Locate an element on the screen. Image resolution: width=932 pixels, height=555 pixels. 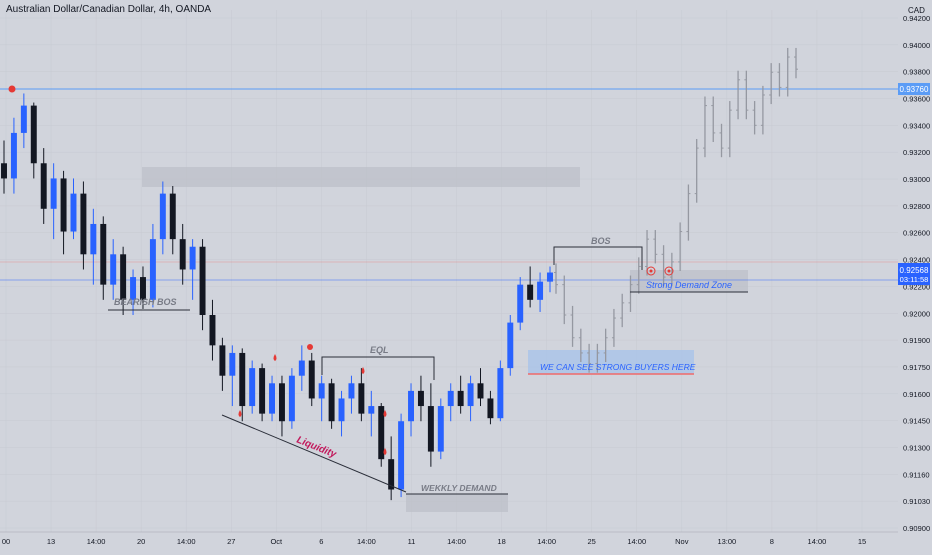
strong-demand-zone-label: Strong Demand Zone is located at coordinates (689, 285).